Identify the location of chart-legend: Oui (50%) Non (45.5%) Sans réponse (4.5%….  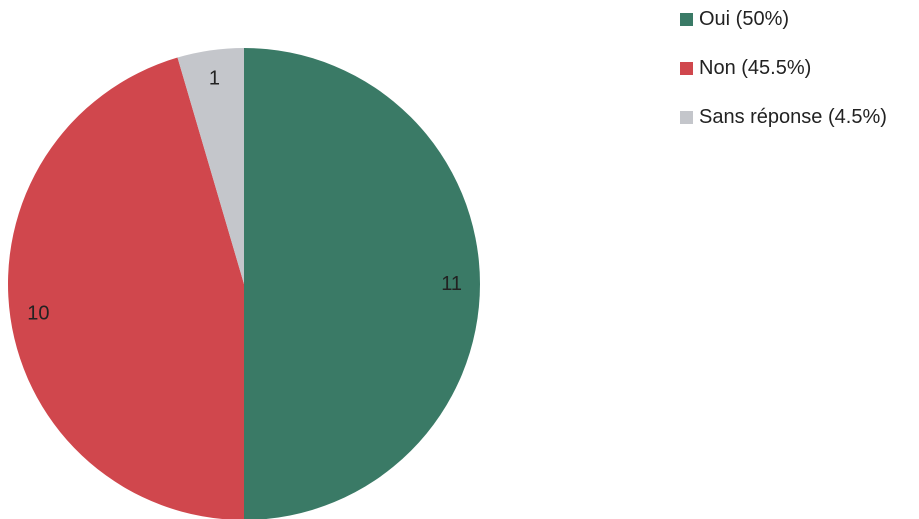
(783, 79).